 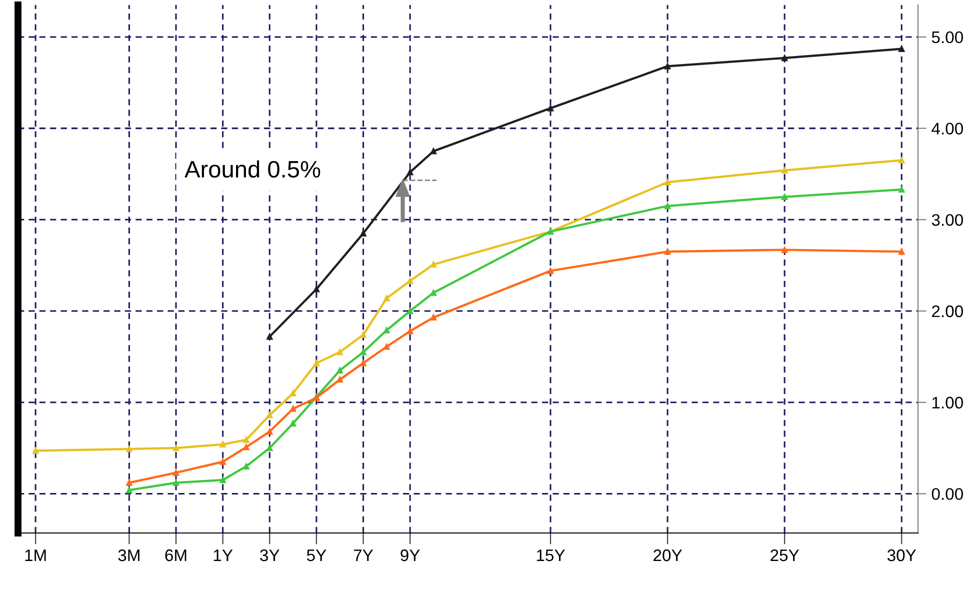 What do you see at coordinates (129, 555) in the screenshot?
I see `x-tick-label: 3M` at bounding box center [129, 555].